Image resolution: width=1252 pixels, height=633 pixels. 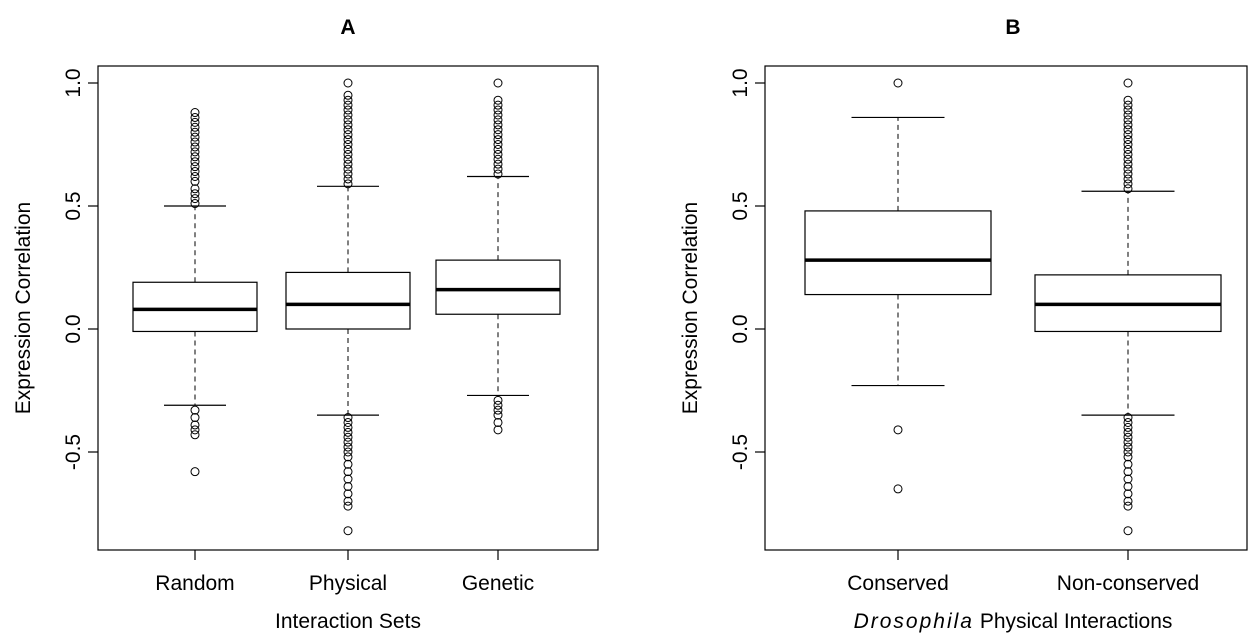 I want to click on panel-b-x-tick-label: Conserved, so click(x=898, y=583).